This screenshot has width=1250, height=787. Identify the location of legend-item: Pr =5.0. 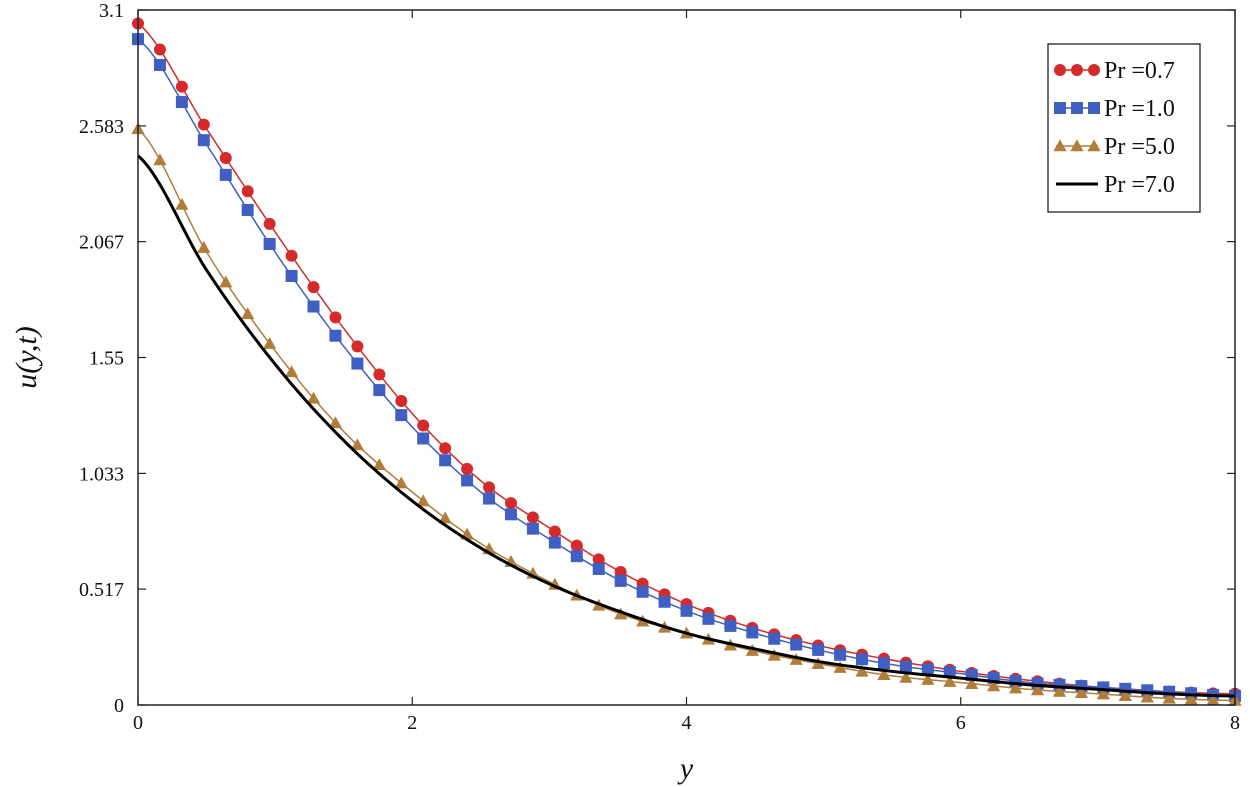
(1114, 147).